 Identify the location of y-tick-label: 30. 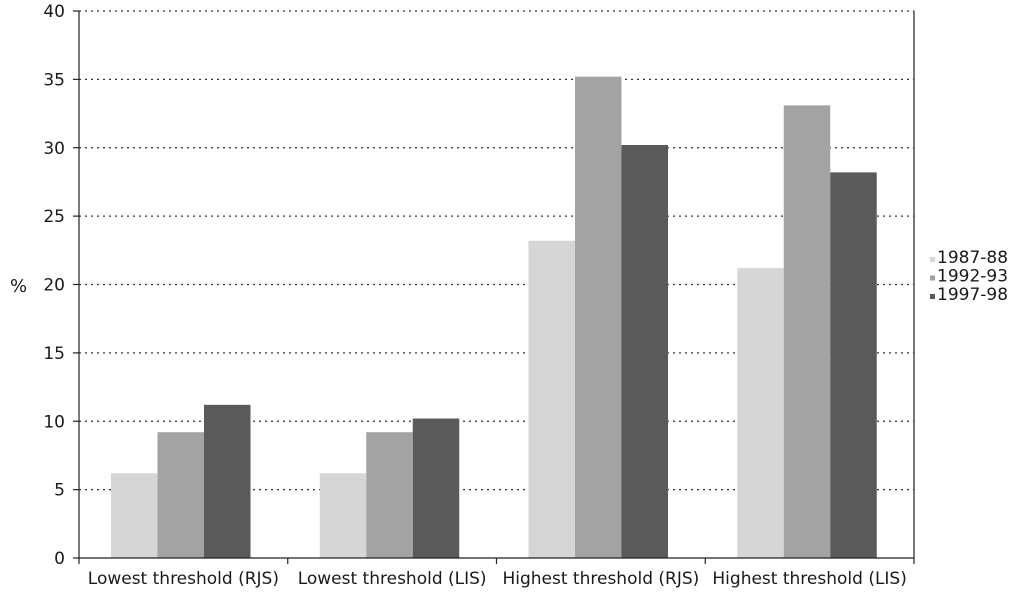
(54, 149).